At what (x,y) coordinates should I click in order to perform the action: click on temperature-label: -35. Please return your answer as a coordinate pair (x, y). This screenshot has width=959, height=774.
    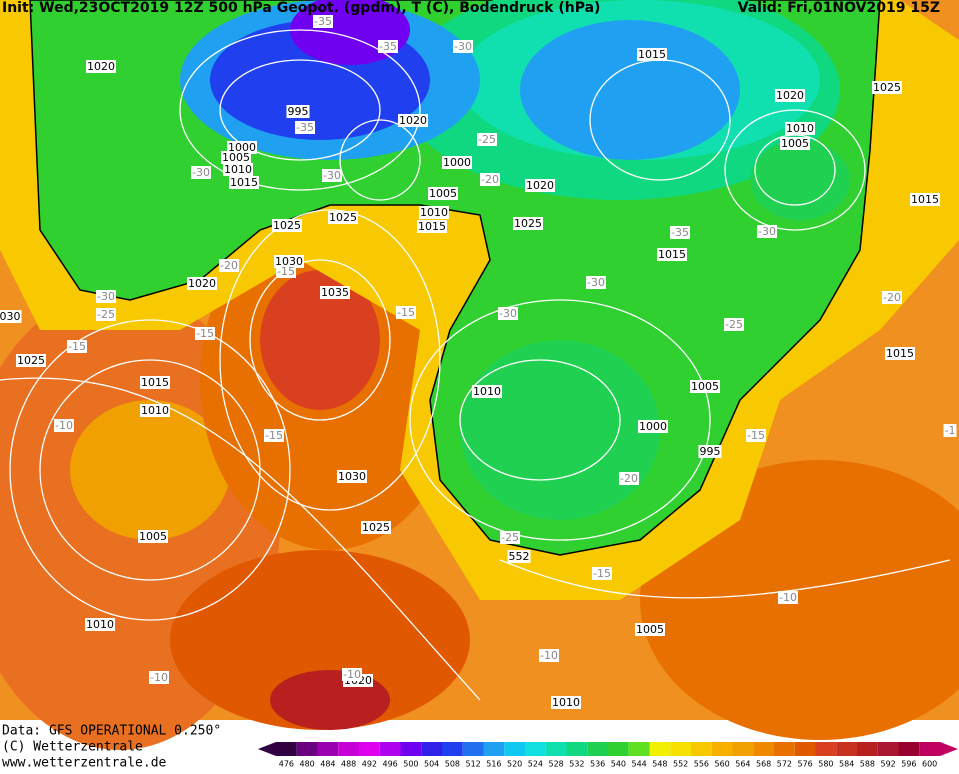
    Looking at the image, I should click on (388, 46).